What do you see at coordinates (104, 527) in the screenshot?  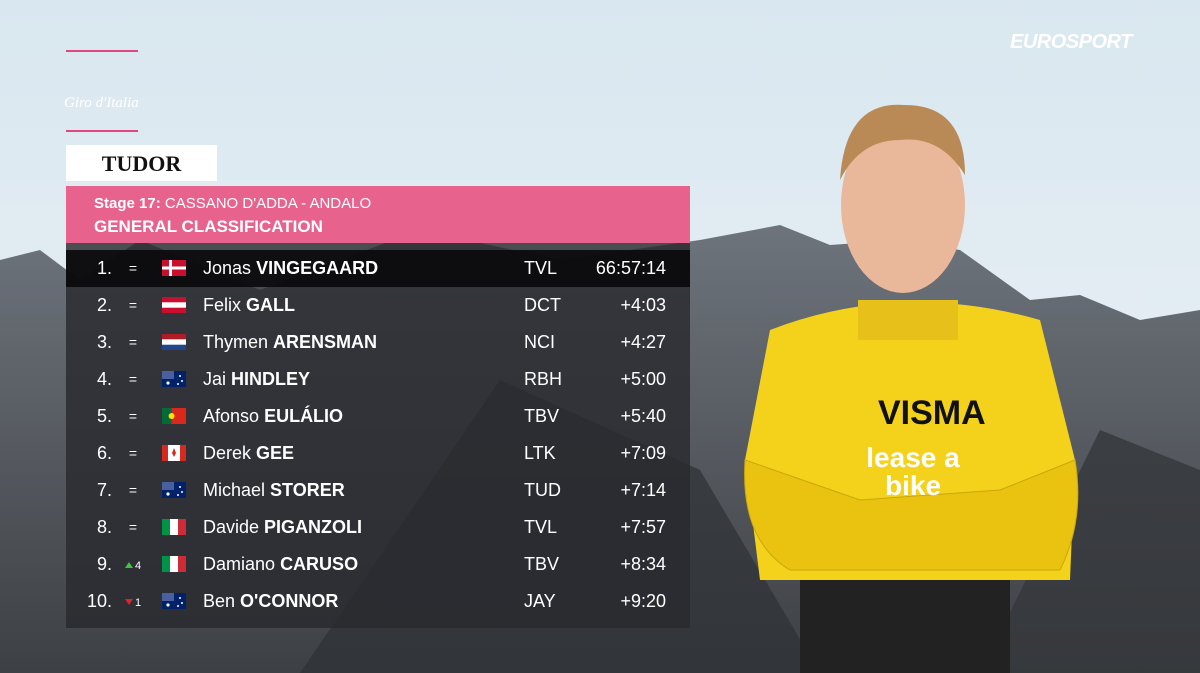 I see `rank: 8.` at bounding box center [104, 527].